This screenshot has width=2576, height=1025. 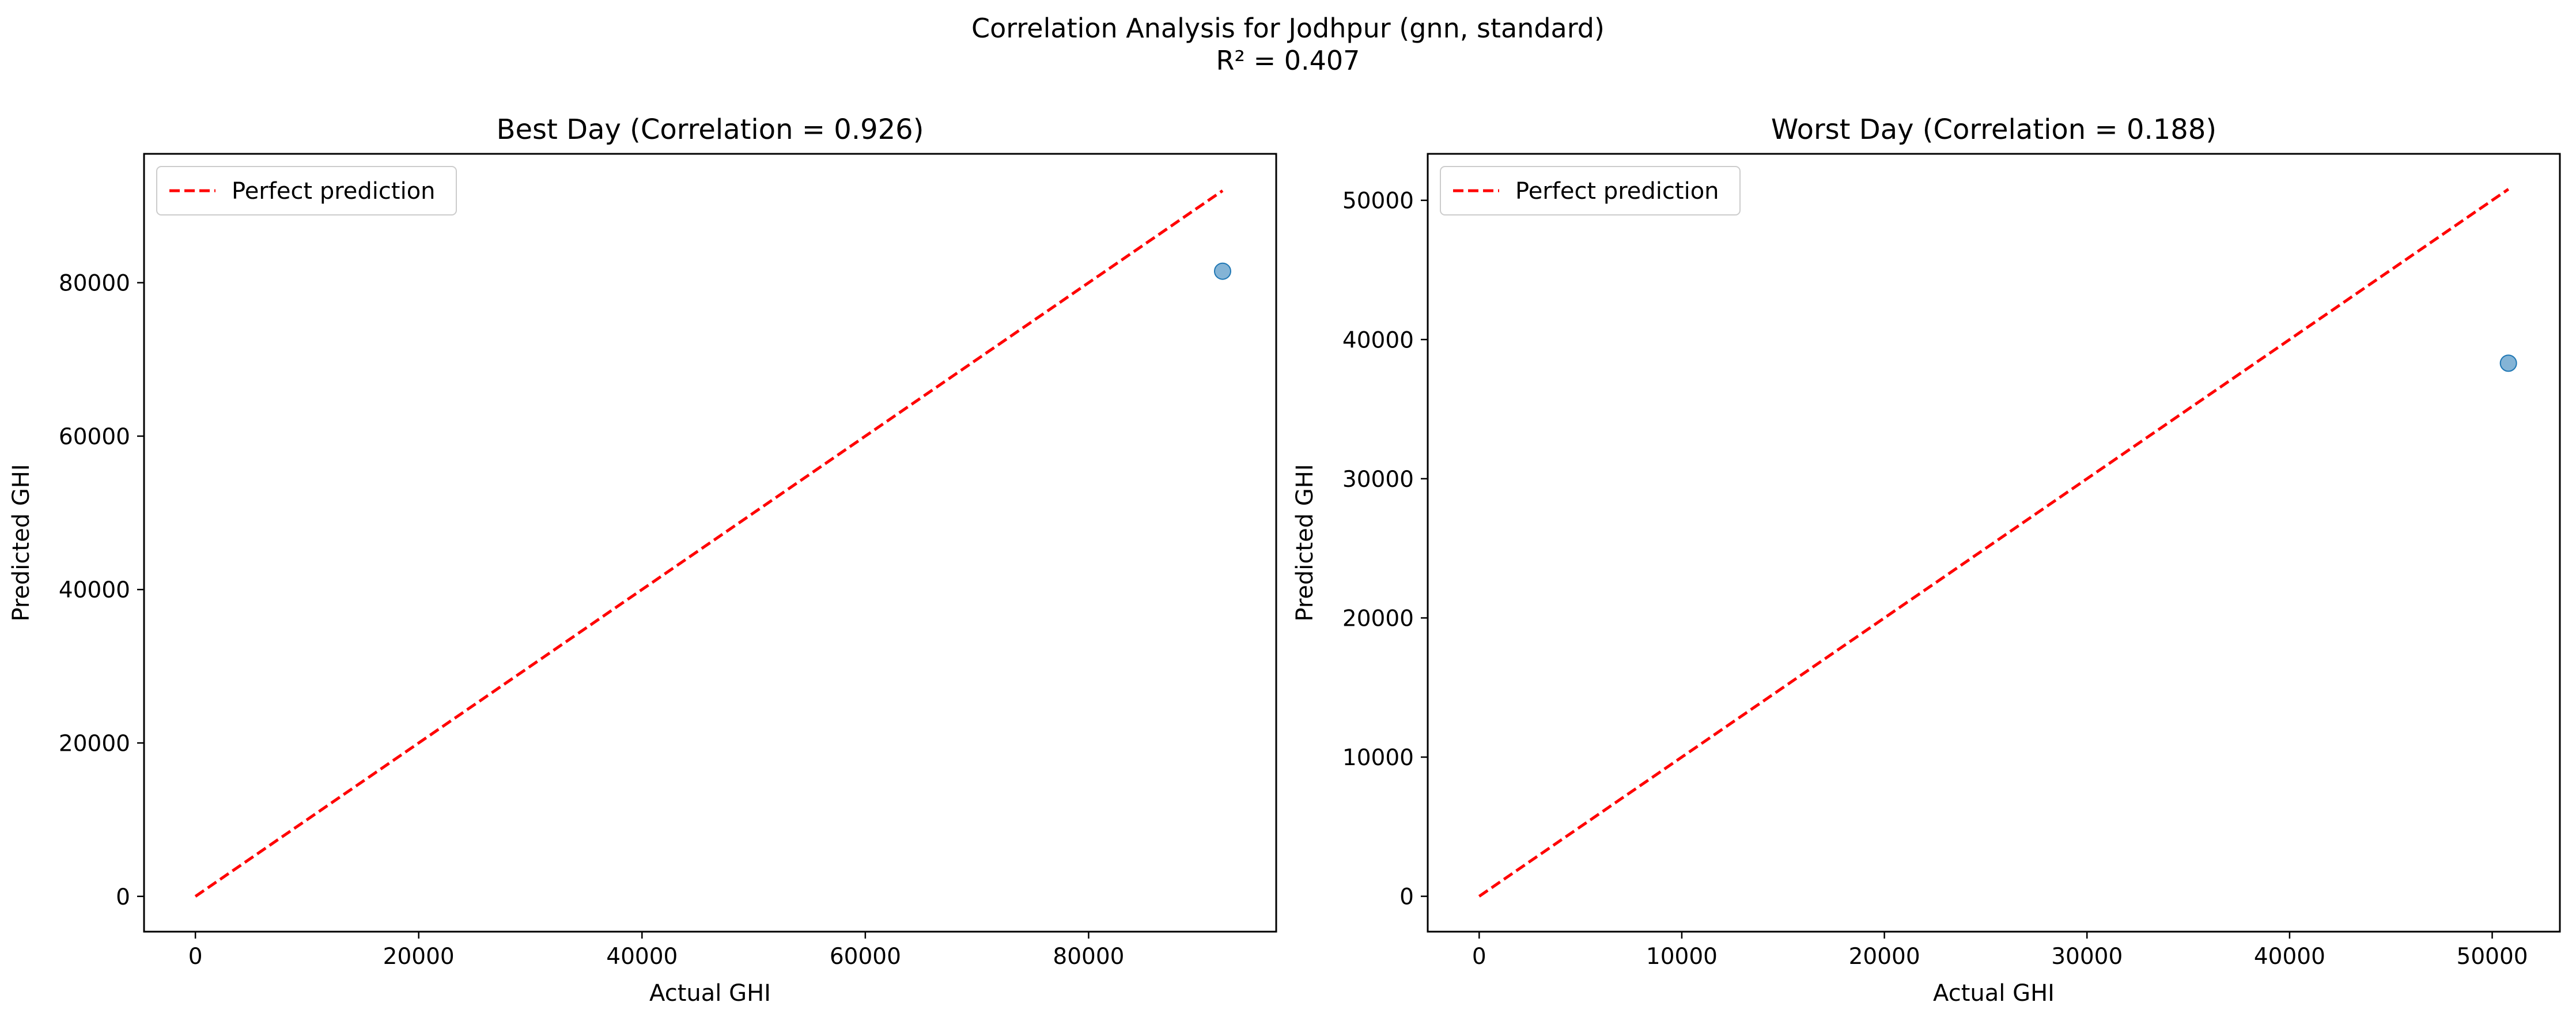 I want to click on y-tick-label: 30000, so click(x=1378, y=480).